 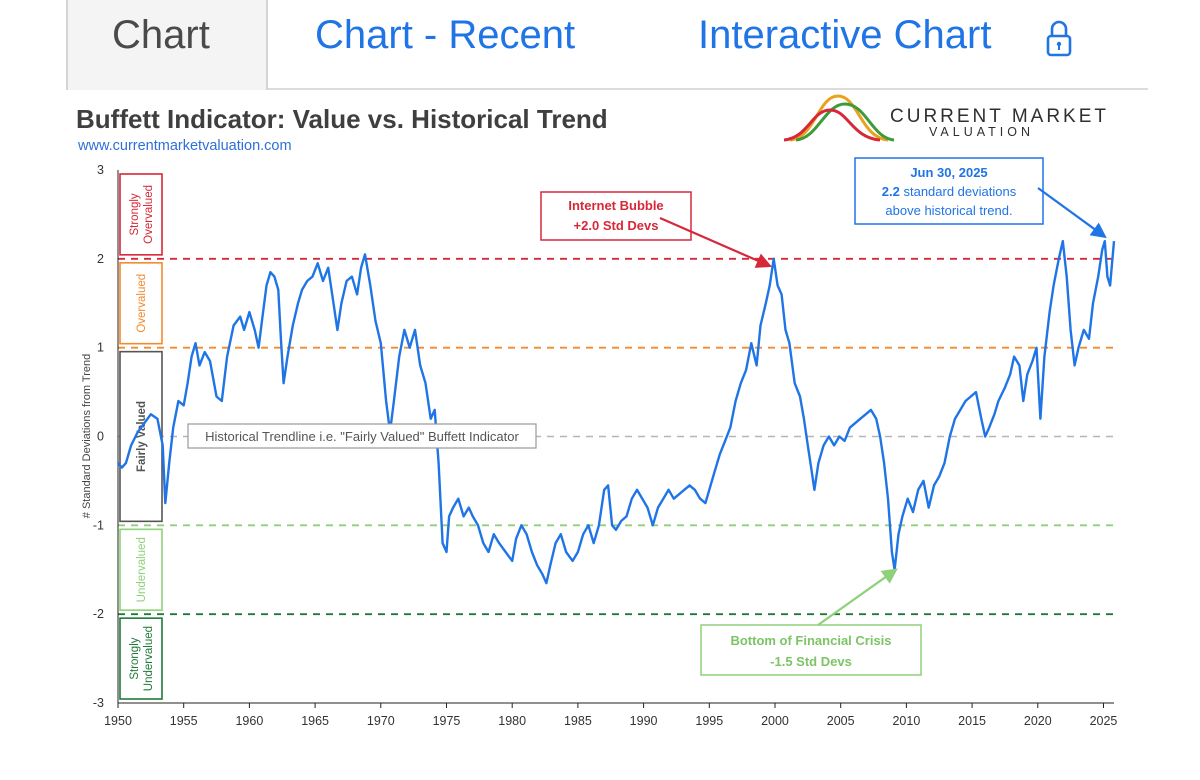 What do you see at coordinates (775, 721) in the screenshot?
I see `x-tick-label: 2000` at bounding box center [775, 721].